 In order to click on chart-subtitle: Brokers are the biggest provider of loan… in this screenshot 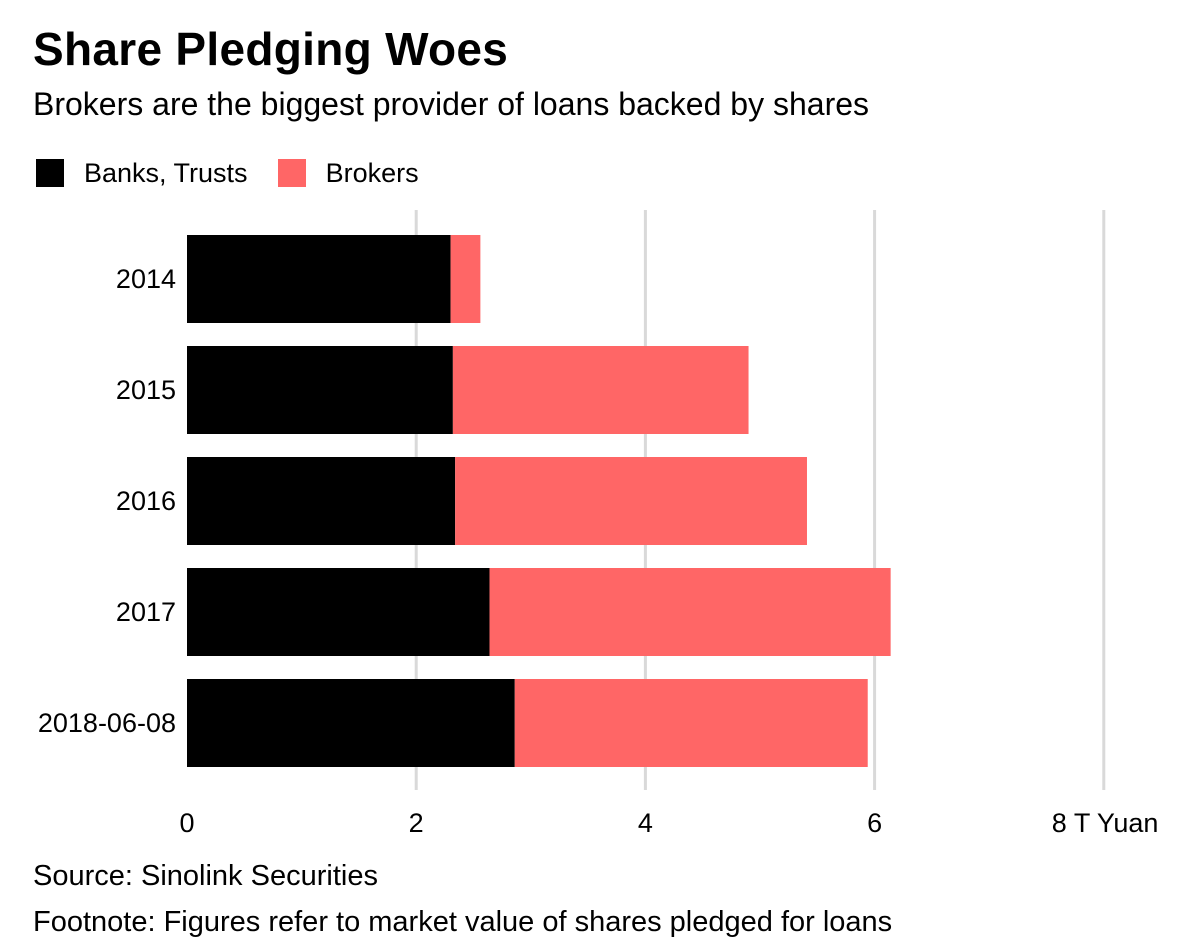, I will do `click(451, 104)`.